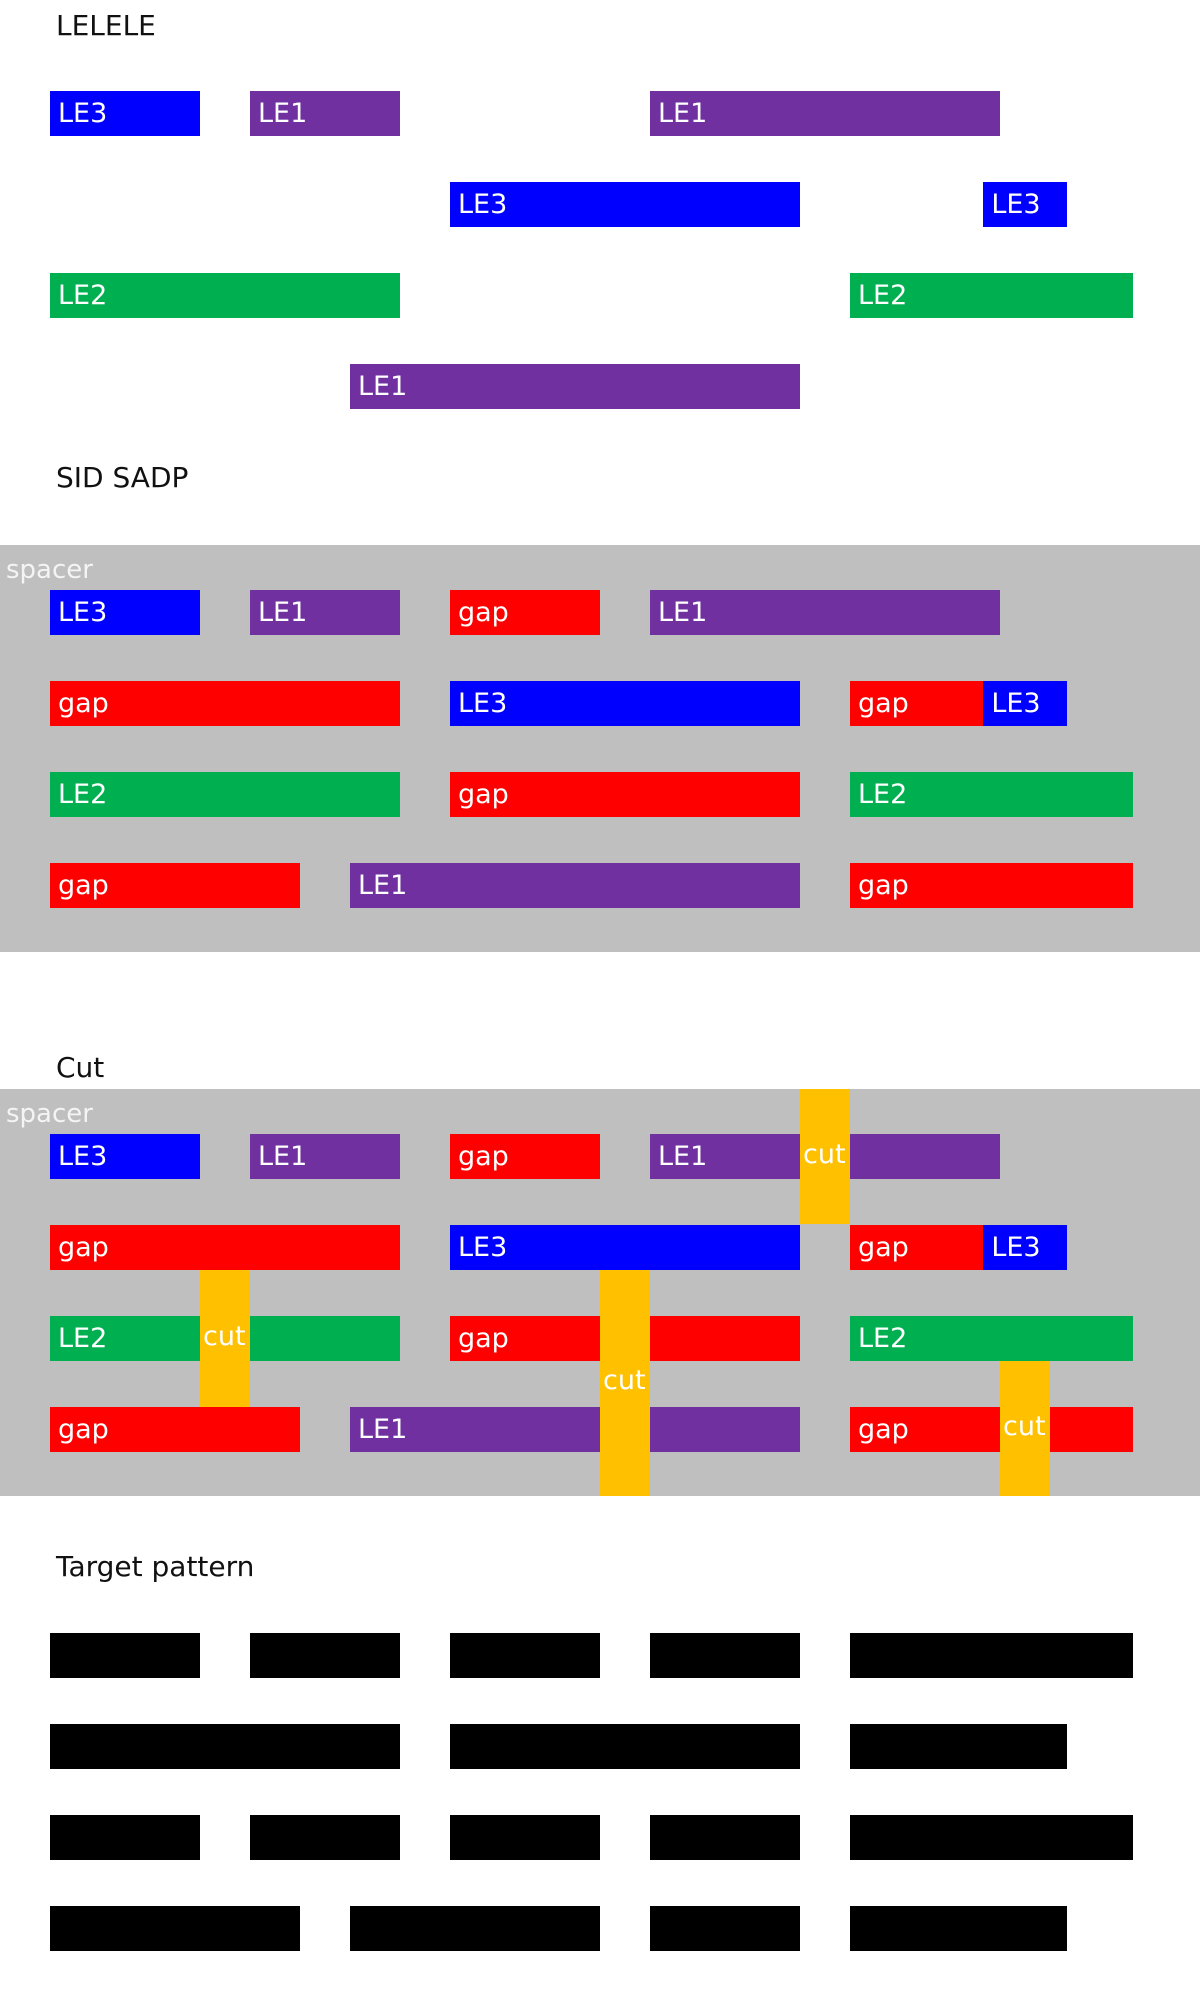 The height and width of the screenshot is (1998, 1200). What do you see at coordinates (225, 1247) in the screenshot?
I see `cut-gap-r1-0: gap` at bounding box center [225, 1247].